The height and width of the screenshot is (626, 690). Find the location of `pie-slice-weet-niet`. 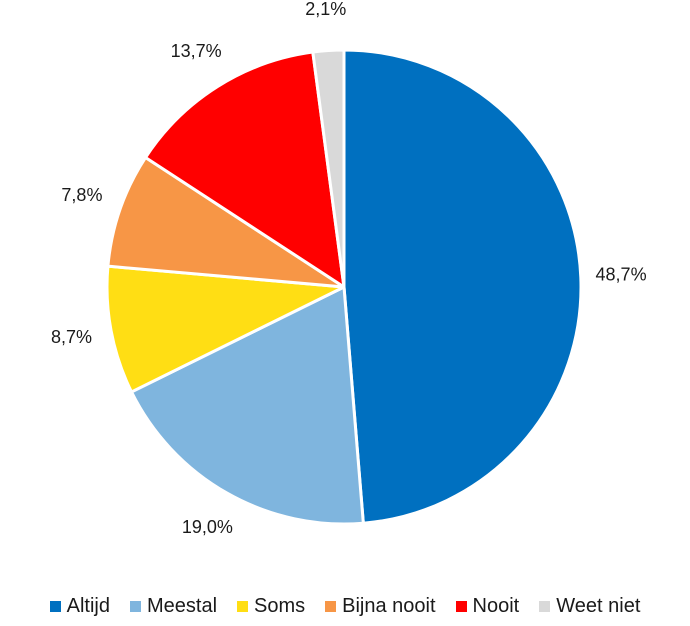

pie-slice-weet-niet is located at coordinates (328, 168).